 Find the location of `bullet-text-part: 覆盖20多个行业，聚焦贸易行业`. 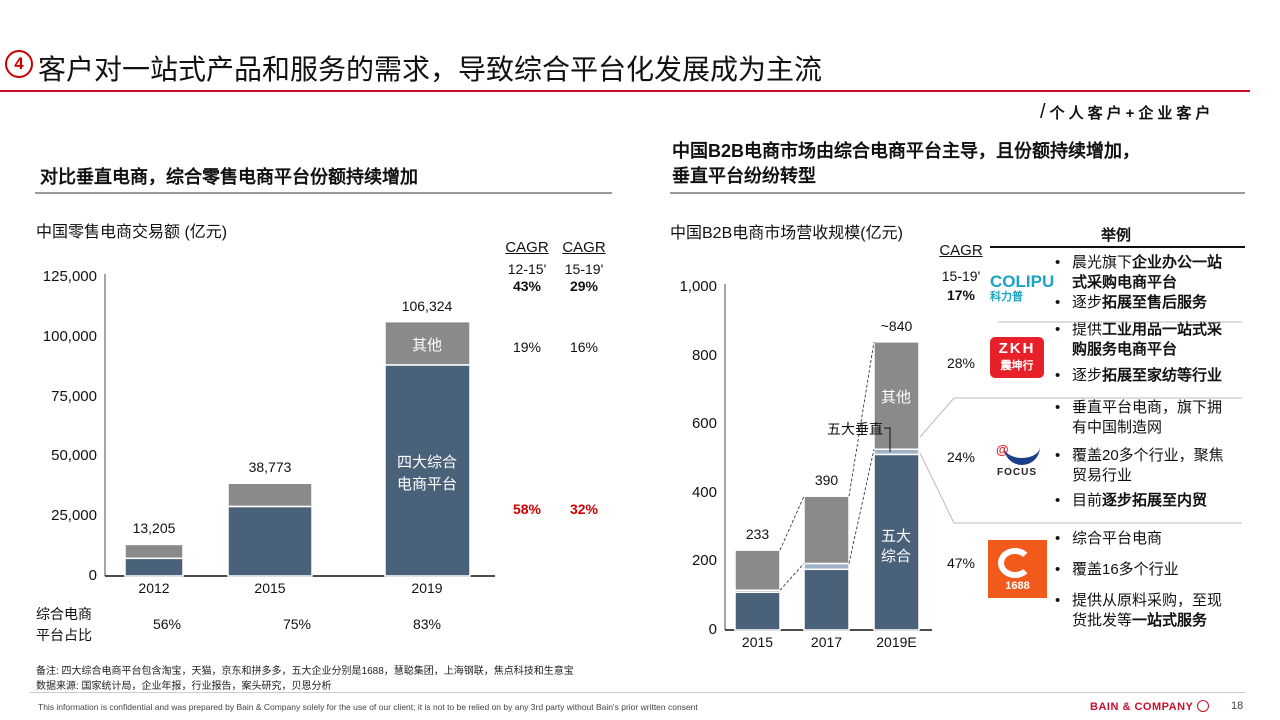

bullet-text-part: 覆盖20多个行业，聚焦贸易行业 is located at coordinates (1148, 465).